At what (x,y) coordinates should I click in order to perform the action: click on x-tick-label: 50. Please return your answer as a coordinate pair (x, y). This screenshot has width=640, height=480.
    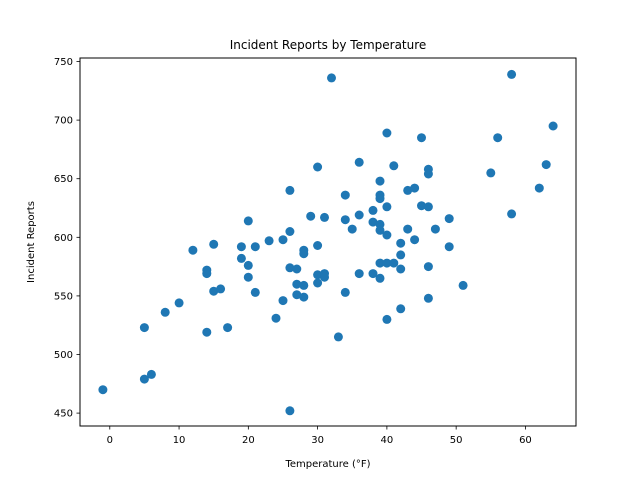
    Looking at the image, I should click on (456, 440).